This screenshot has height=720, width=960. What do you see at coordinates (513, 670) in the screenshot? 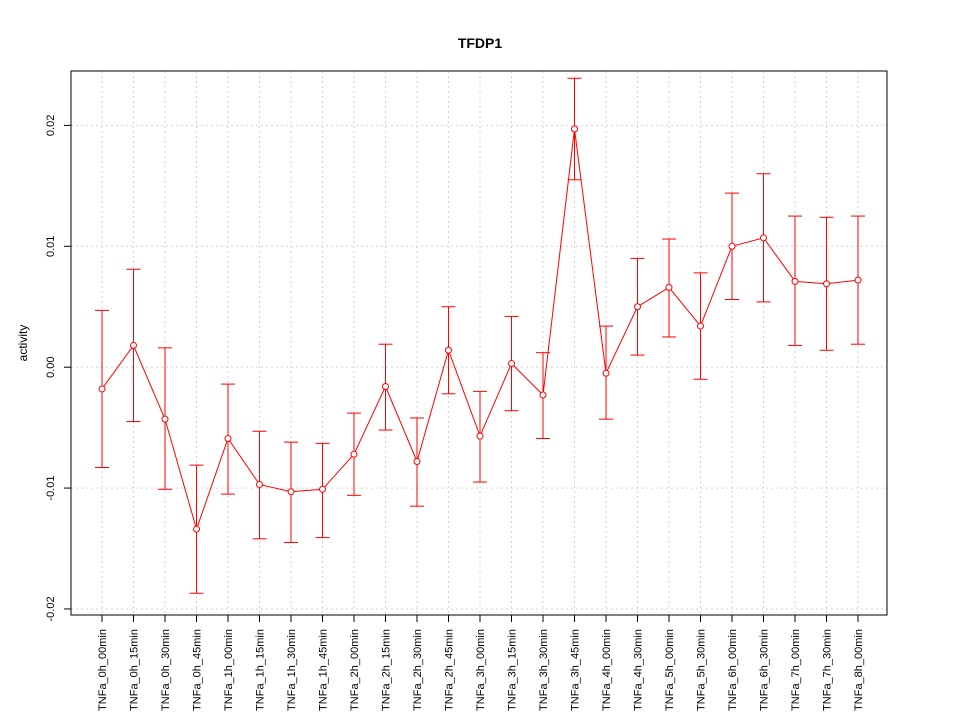
I see `x-tick-label: TNFa_3h_15min` at bounding box center [513, 670].